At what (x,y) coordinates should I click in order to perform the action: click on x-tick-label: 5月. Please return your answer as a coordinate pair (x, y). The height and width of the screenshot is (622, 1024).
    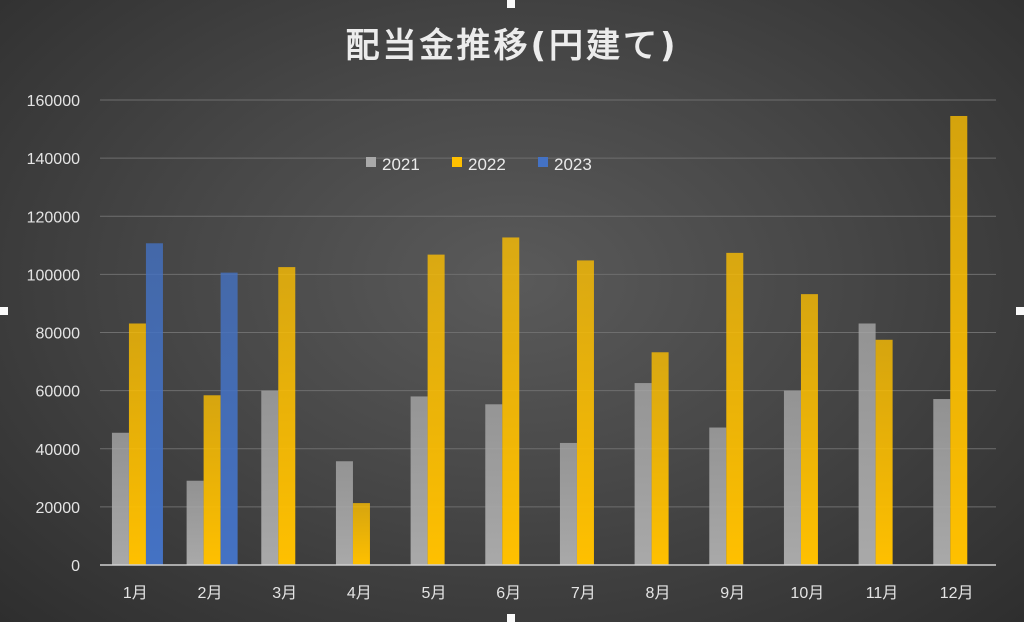
    Looking at the image, I should click on (434, 593).